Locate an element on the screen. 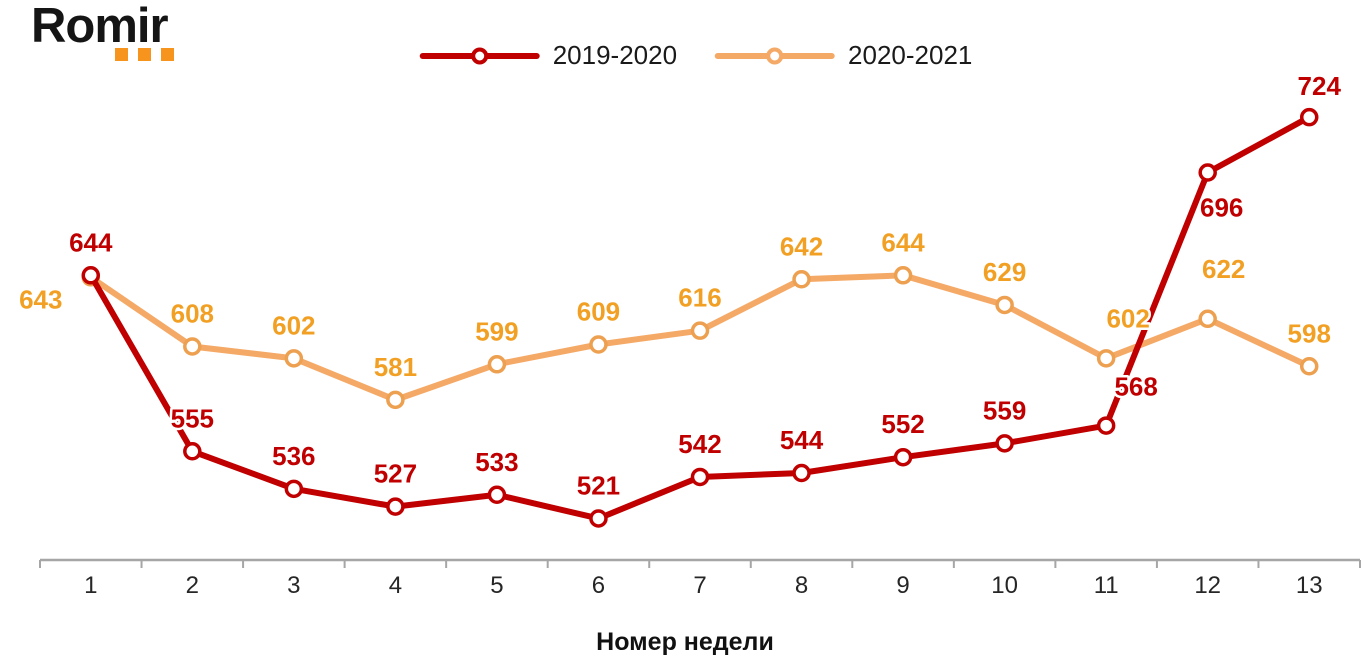 The height and width of the screenshot is (670, 1370). x-tick-label-5: 5 is located at coordinates (496, 585).